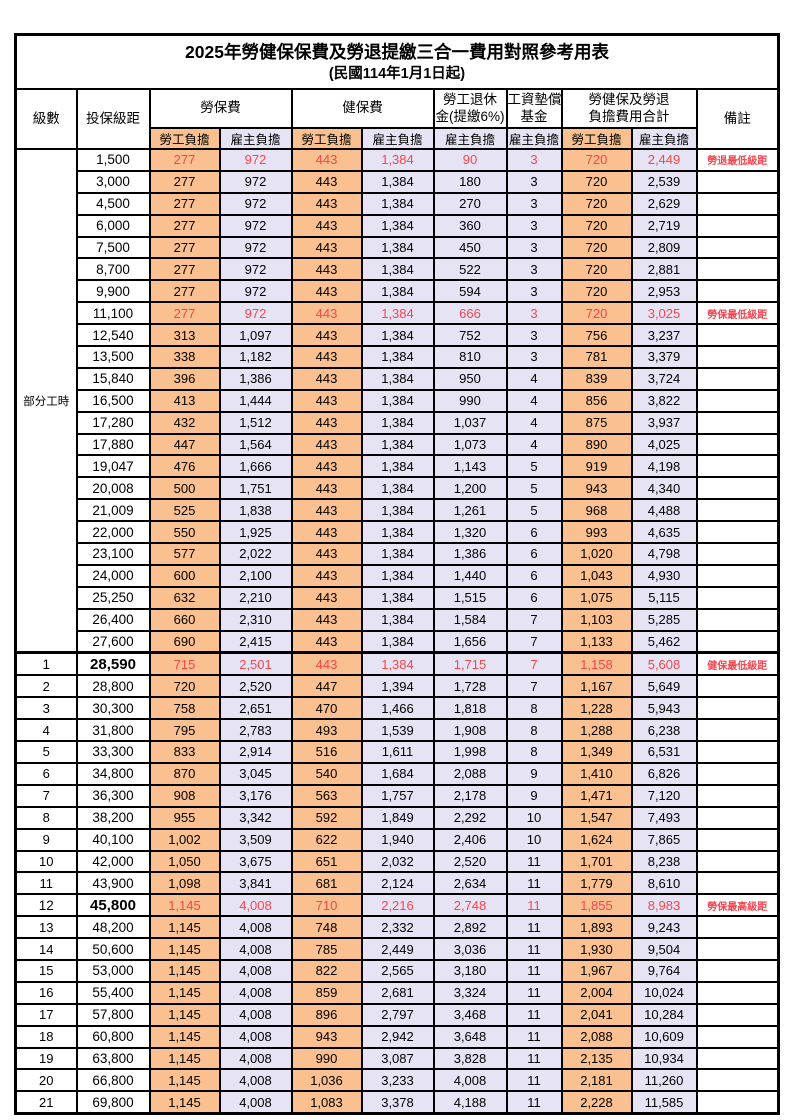 This screenshot has width=791, height=1120. I want to click on subheader-health-employer: 雇主負擔, so click(397, 138).